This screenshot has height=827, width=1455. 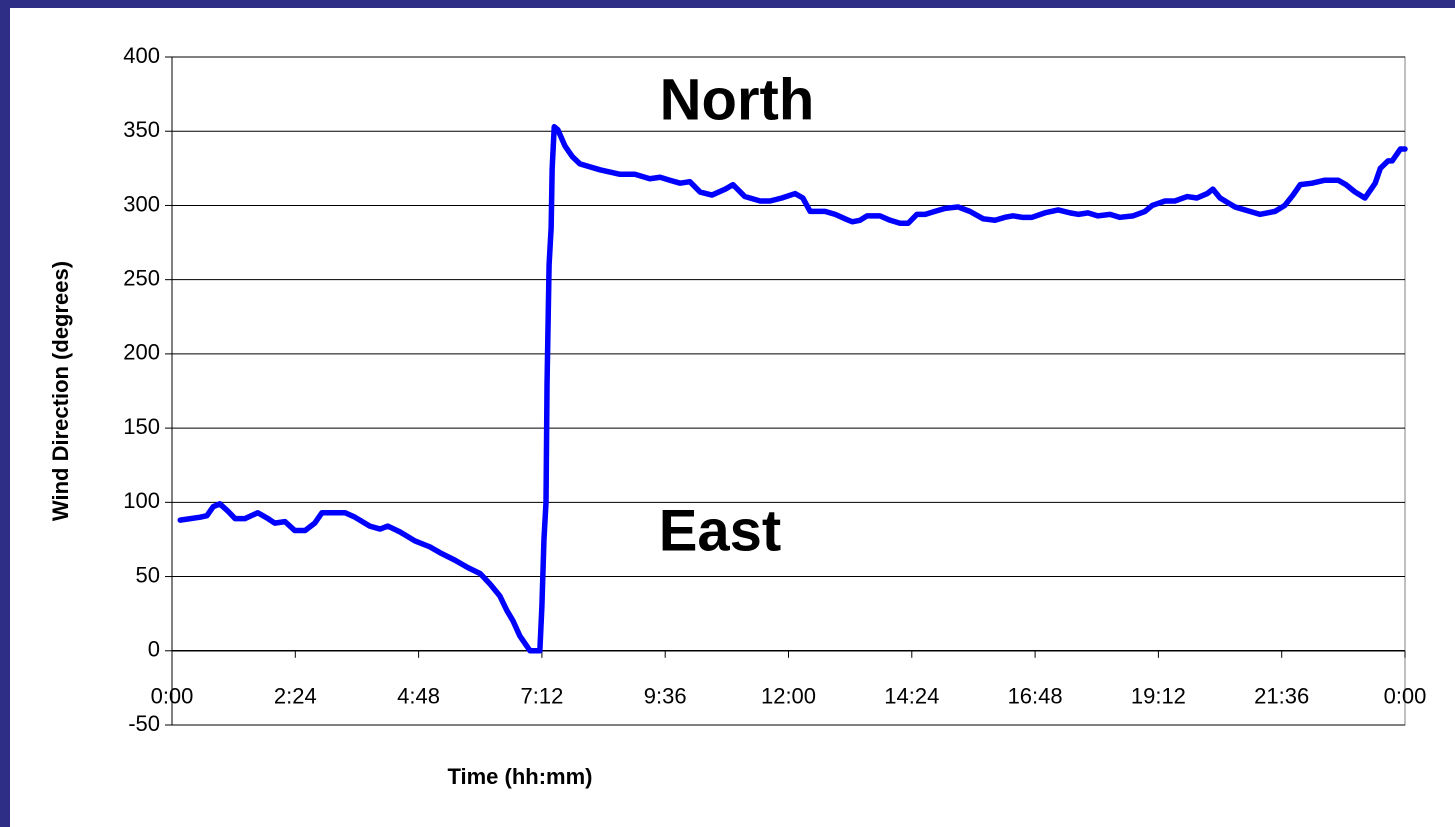 What do you see at coordinates (148, 574) in the screenshot?
I see `y-tick-label: 50` at bounding box center [148, 574].